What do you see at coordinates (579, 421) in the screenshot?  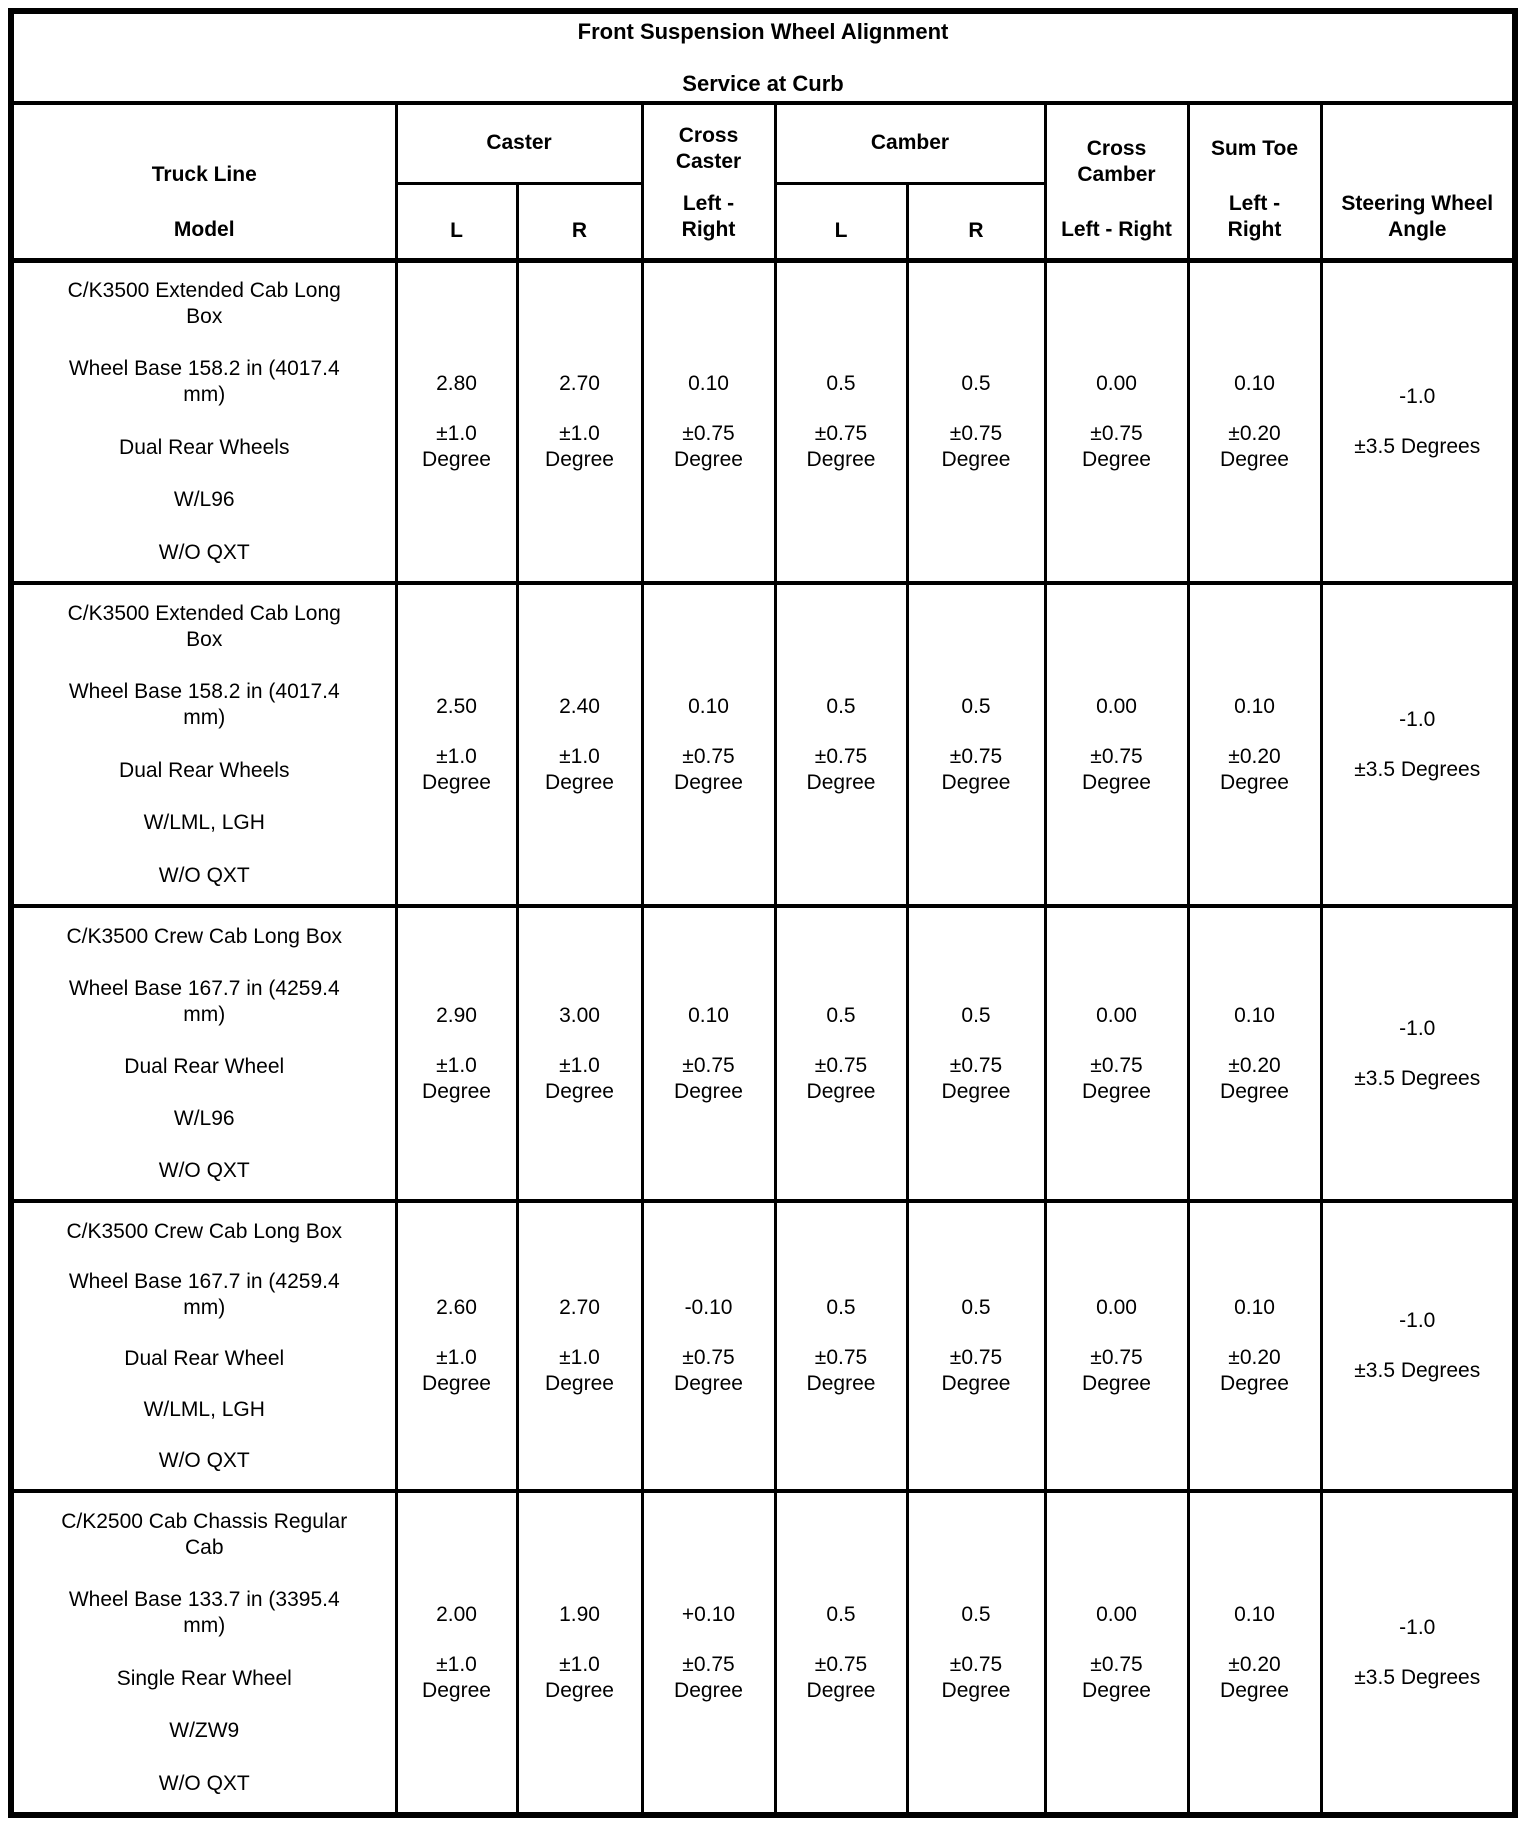 I see `caster-right-cell: 2.70 ±1.0 Degree` at bounding box center [579, 421].